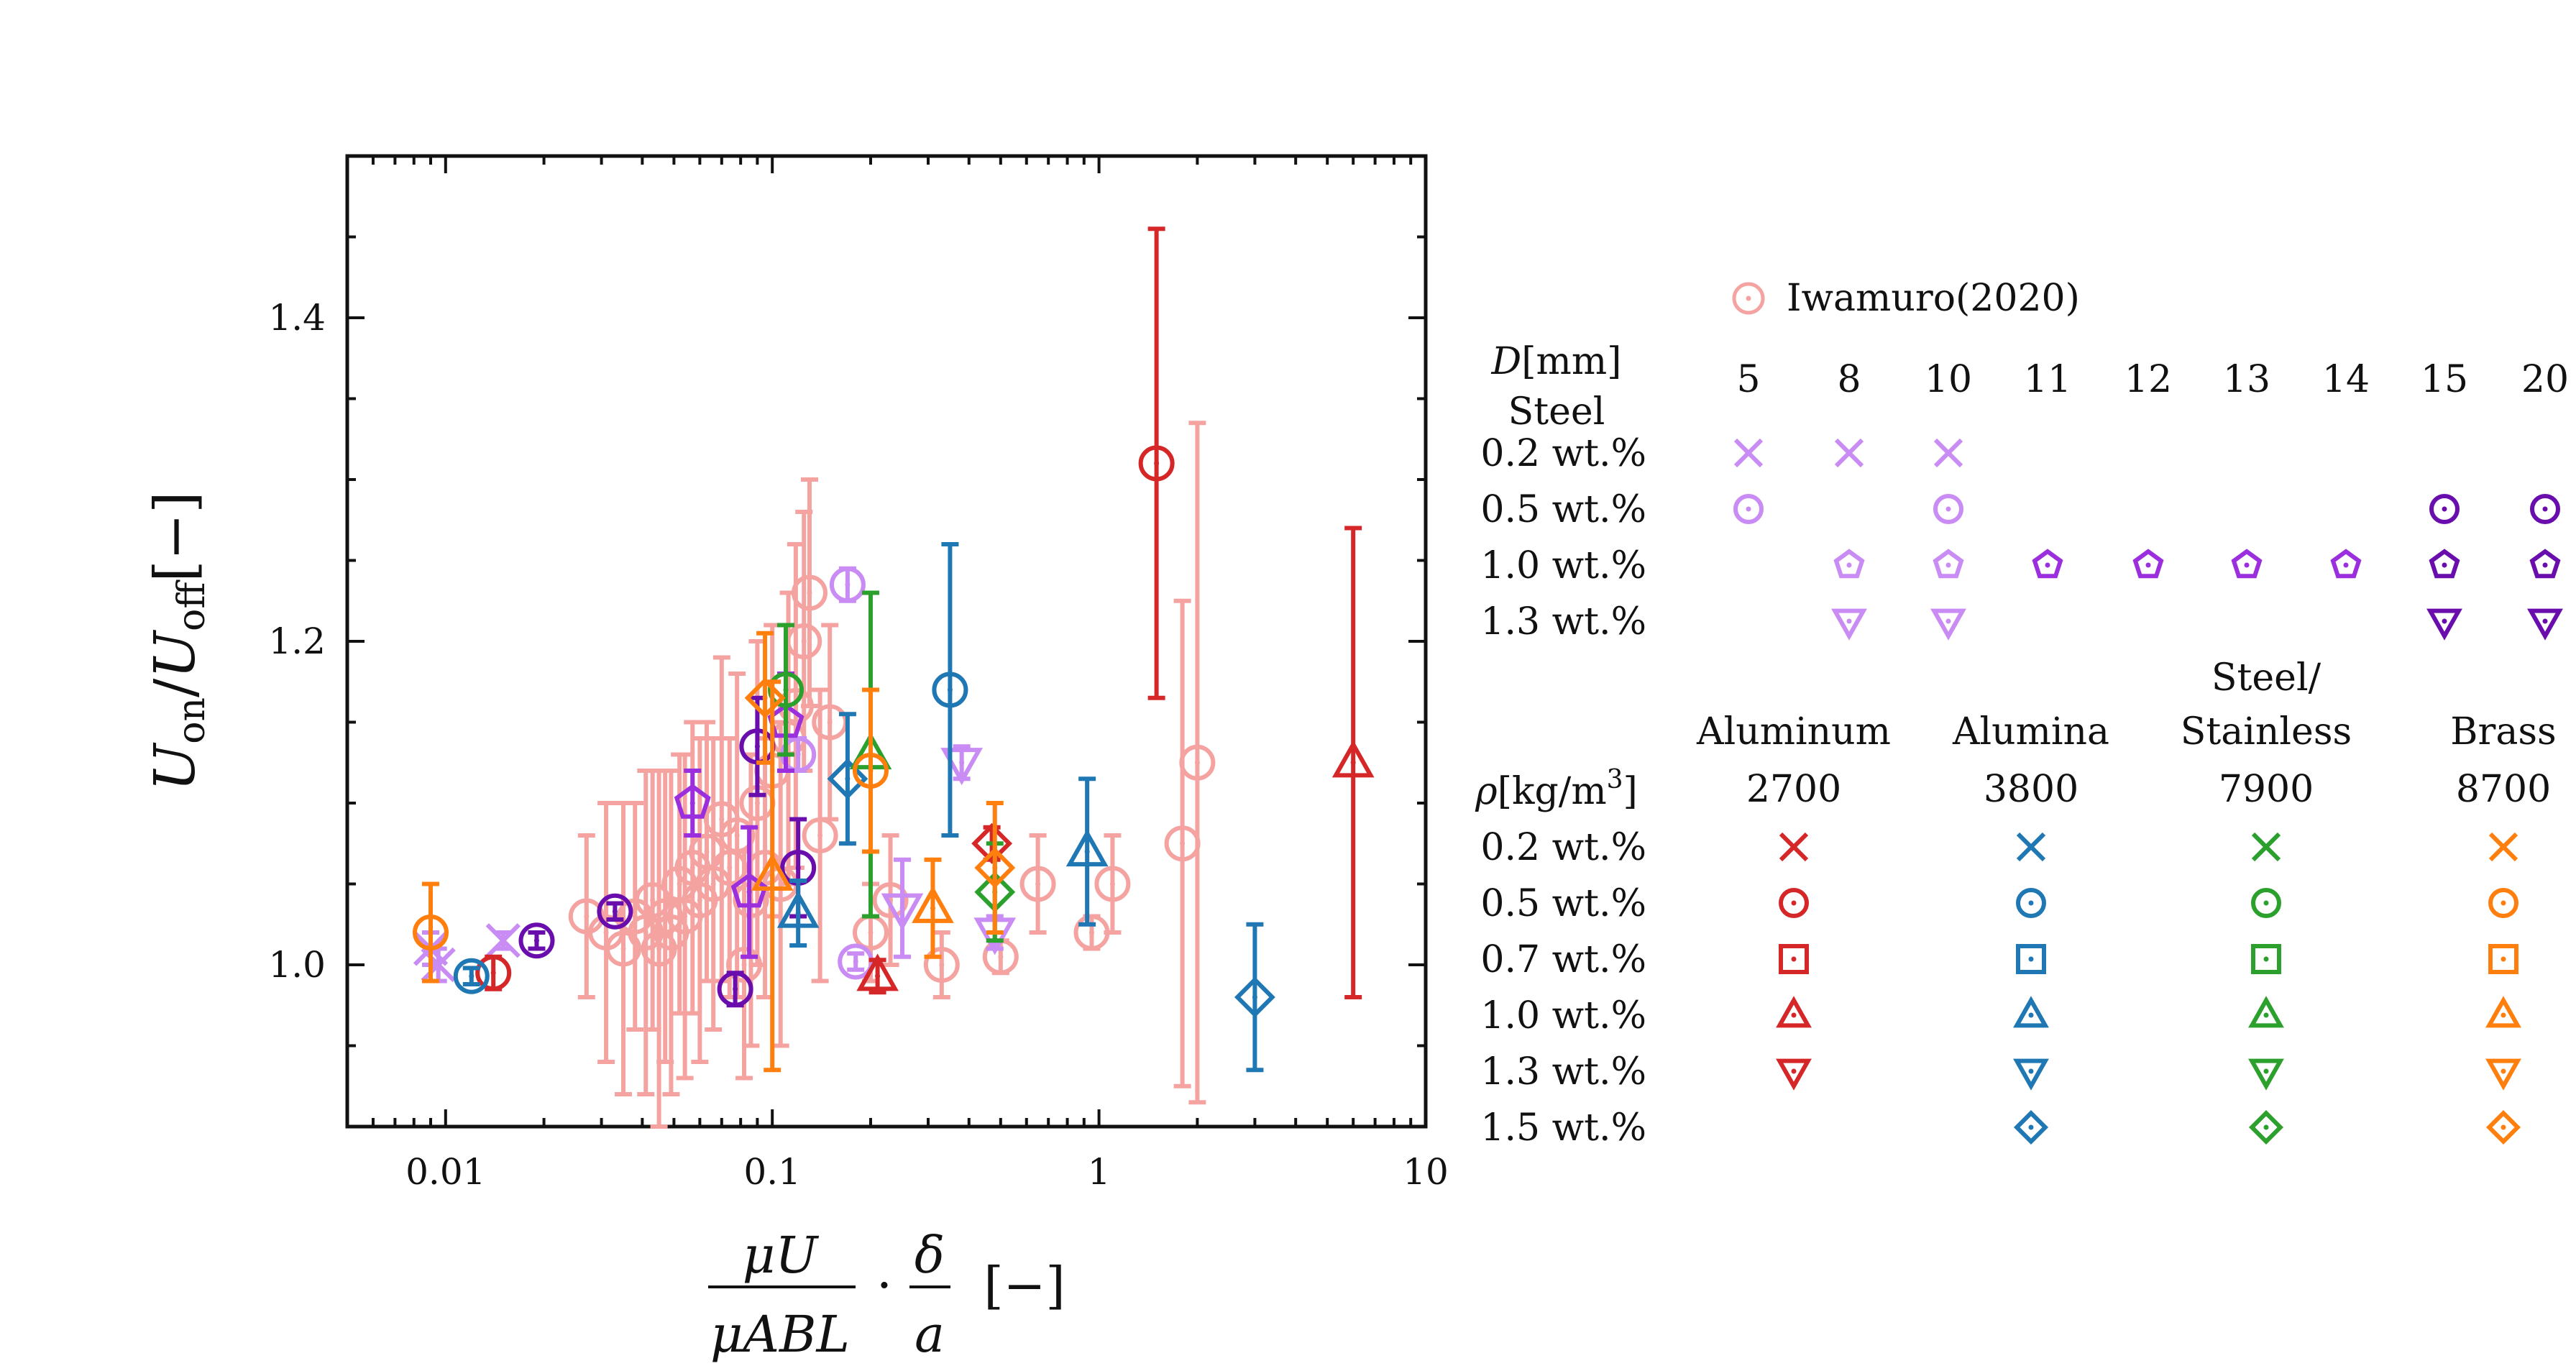 The width and height of the screenshot is (2576, 1366). Describe the element at coordinates (2503, 731) in the screenshot. I see `material-header: Brass` at that location.